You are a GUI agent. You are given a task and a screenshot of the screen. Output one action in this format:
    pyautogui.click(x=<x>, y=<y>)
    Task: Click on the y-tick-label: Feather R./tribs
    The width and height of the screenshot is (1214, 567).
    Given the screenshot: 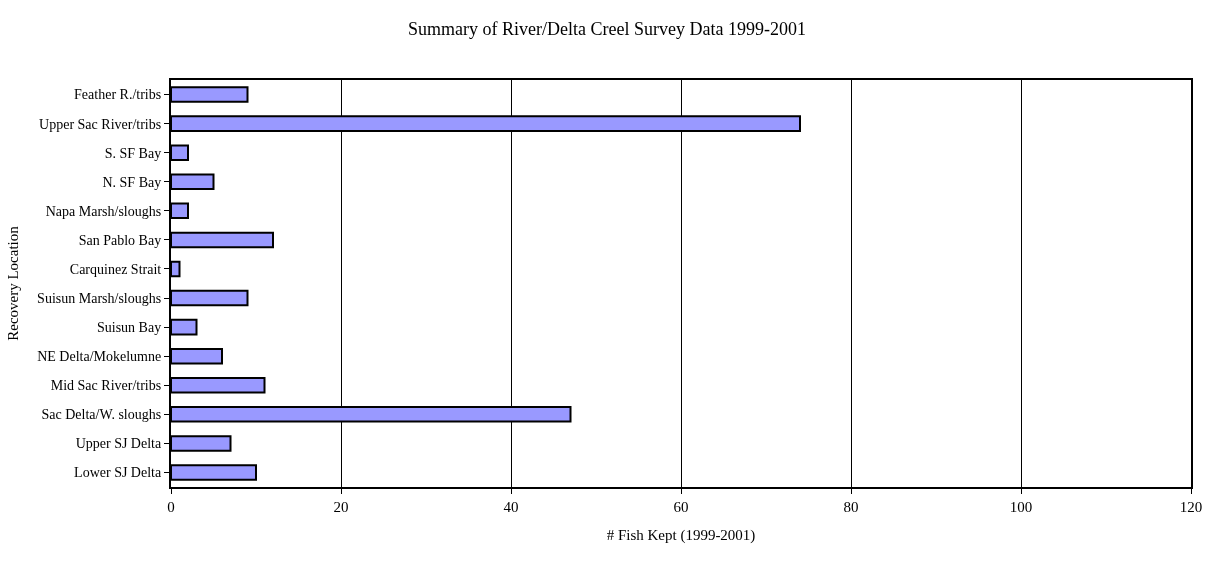 What is the action you would take?
    pyautogui.click(x=118, y=95)
    